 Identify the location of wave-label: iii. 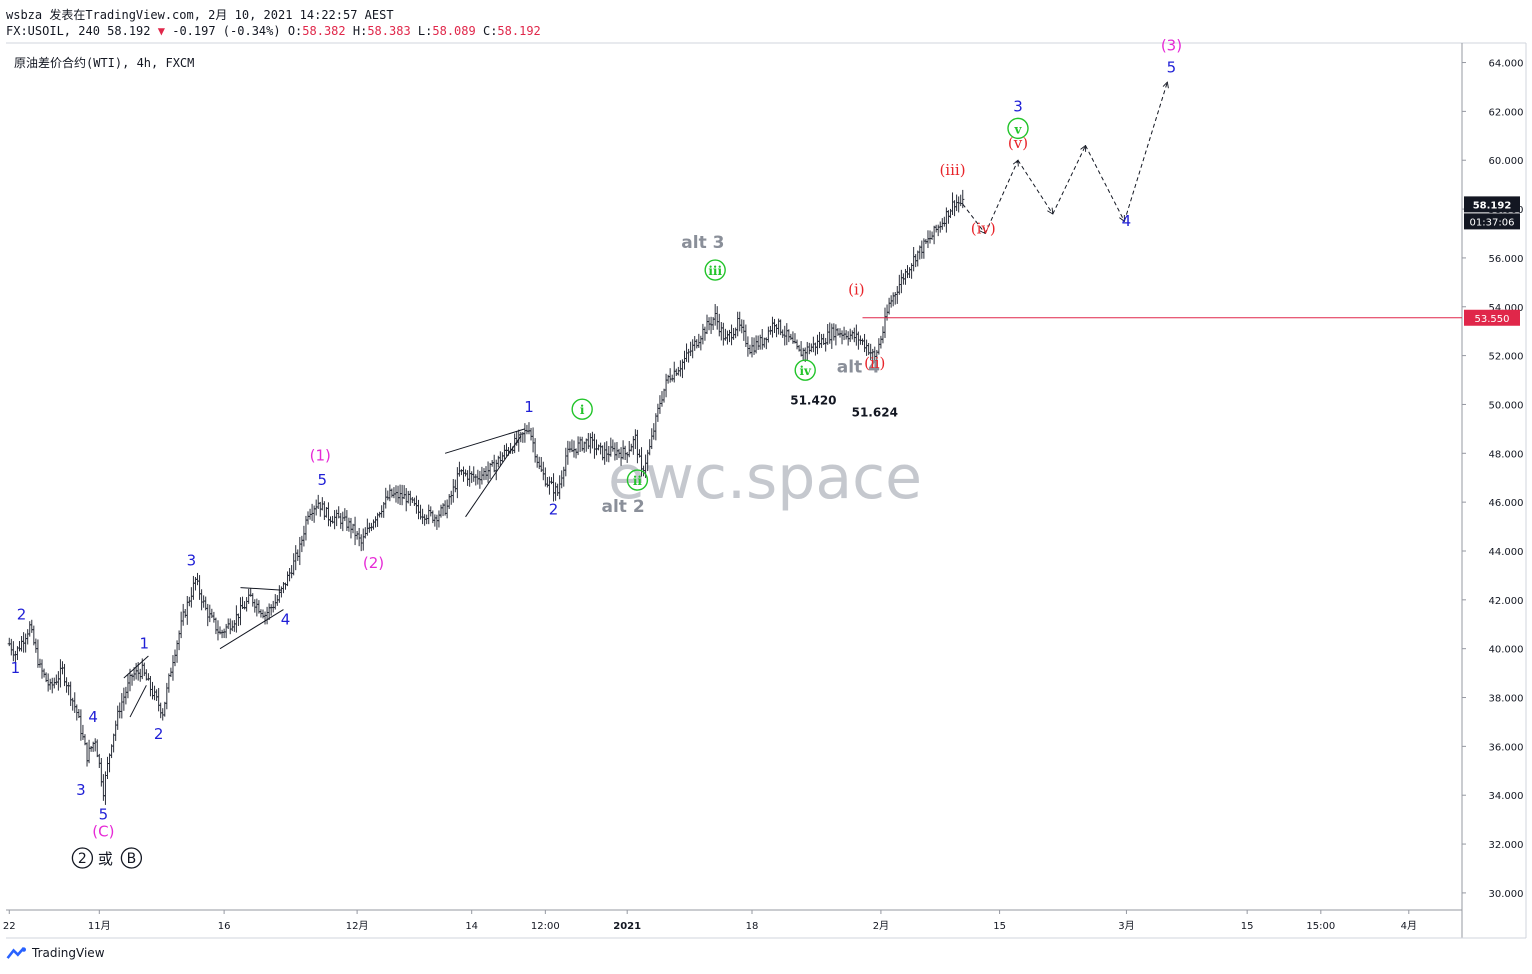
(715, 271).